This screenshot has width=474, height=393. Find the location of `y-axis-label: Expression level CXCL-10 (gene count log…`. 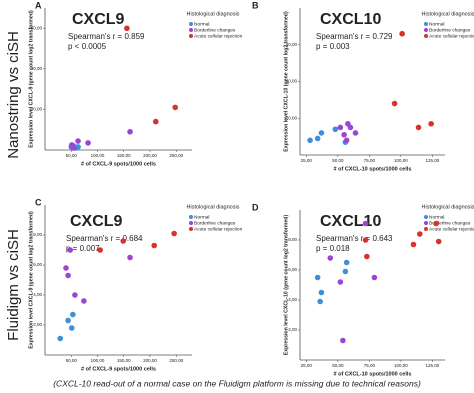

y-axis-label: Expression level CXCL-10 (gene count log… is located at coordinates (286, 285).